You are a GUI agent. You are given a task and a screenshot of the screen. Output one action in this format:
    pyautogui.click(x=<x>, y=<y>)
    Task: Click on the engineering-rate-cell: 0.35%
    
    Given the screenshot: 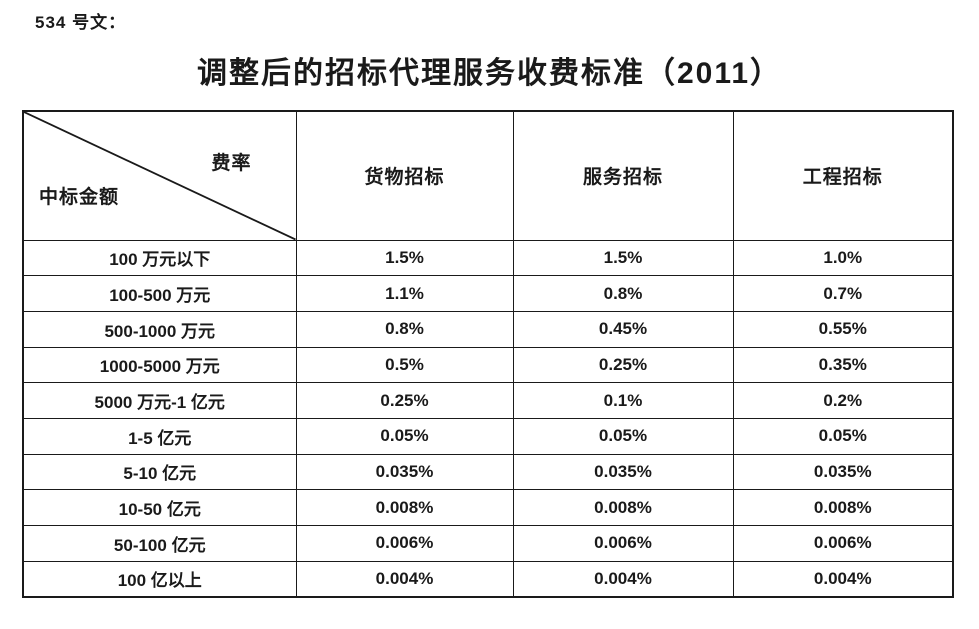 What is the action you would take?
    pyautogui.click(x=843, y=365)
    